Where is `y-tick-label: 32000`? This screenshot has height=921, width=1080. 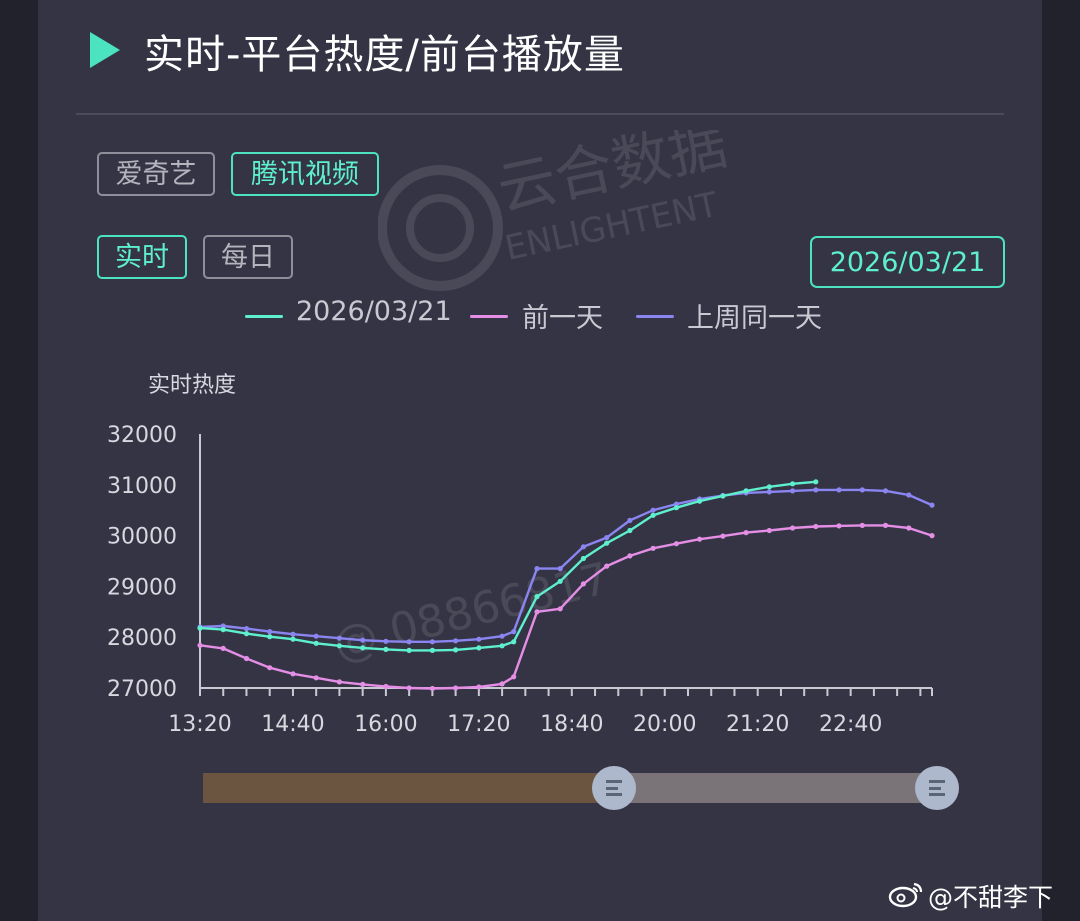
y-tick-label: 32000 is located at coordinates (142, 435).